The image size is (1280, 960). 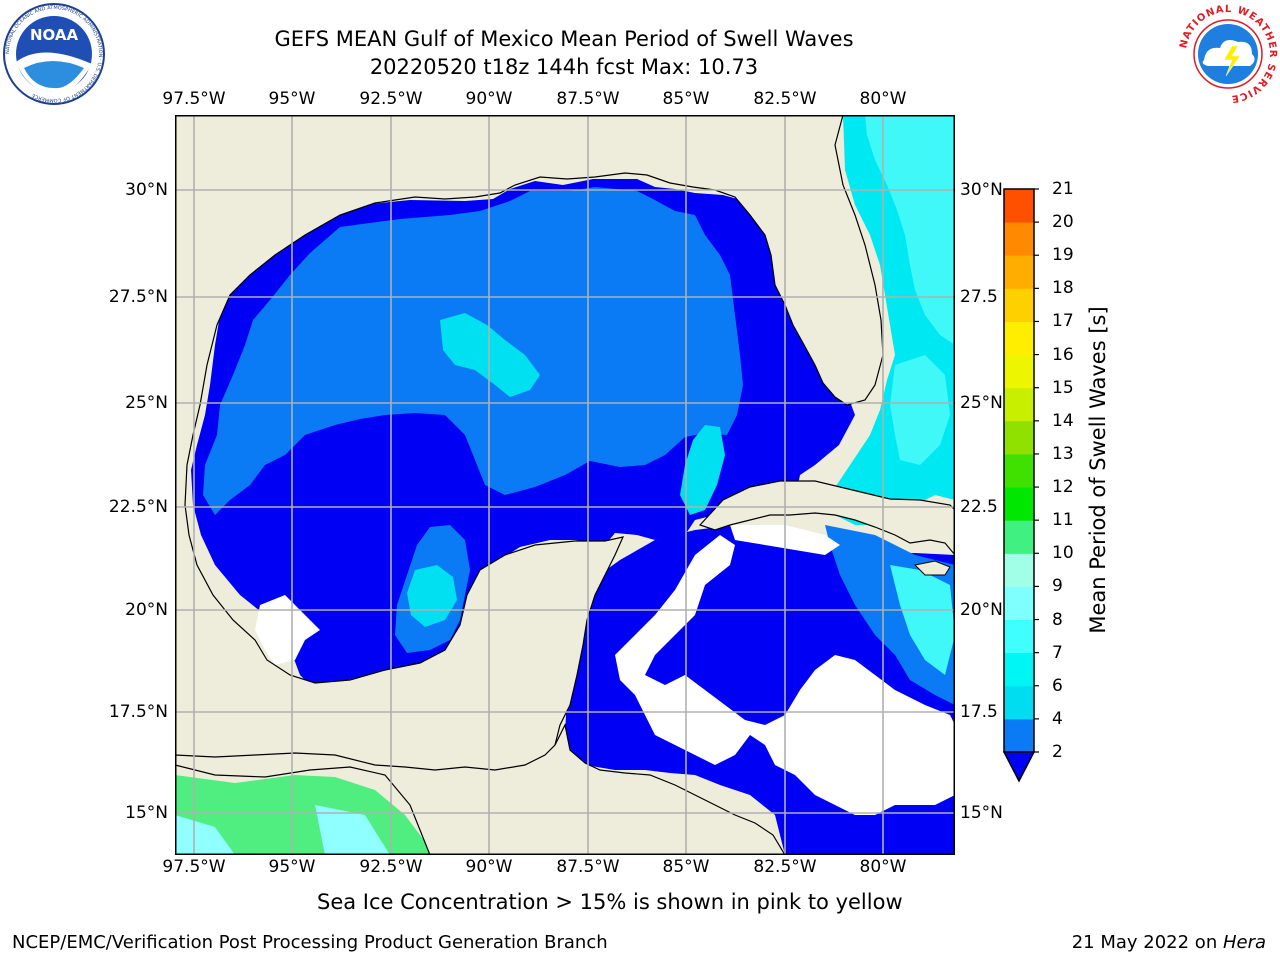 I want to click on lon-label-bottom: 85°W, so click(x=686, y=867).